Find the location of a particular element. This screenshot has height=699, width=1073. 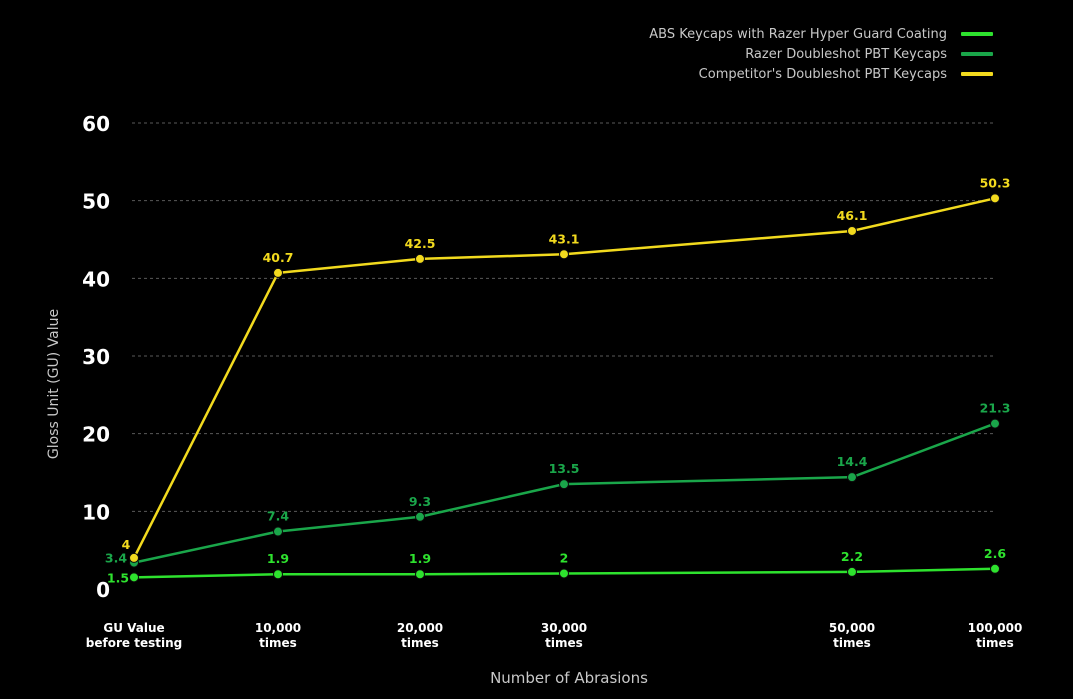

legend-item: Razer Doubleshot PBT Keycaps is located at coordinates (821, 54).